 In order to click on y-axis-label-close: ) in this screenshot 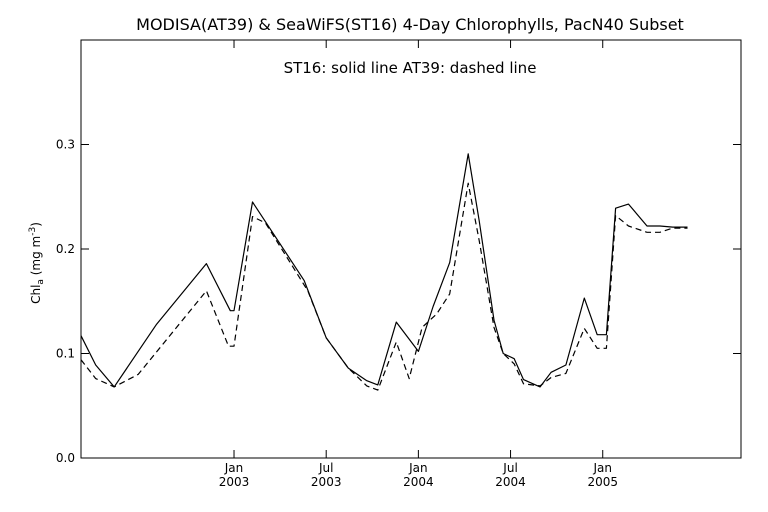, I will do `click(36, 224)`.